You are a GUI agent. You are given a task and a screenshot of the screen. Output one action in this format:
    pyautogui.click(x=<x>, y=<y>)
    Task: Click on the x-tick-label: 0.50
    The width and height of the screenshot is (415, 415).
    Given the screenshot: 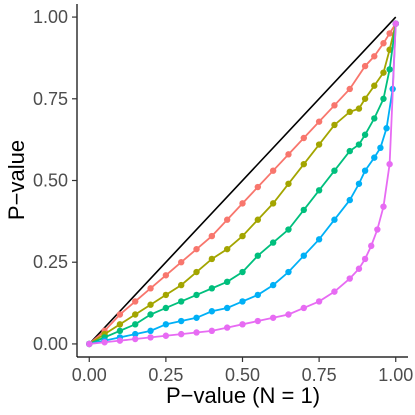 What is the action you would take?
    pyautogui.click(x=242, y=375)
    